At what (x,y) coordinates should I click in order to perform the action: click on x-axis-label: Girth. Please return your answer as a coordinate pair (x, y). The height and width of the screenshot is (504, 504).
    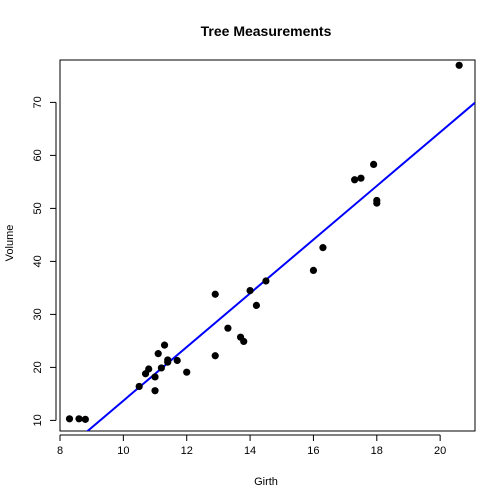
    Looking at the image, I should click on (266, 482).